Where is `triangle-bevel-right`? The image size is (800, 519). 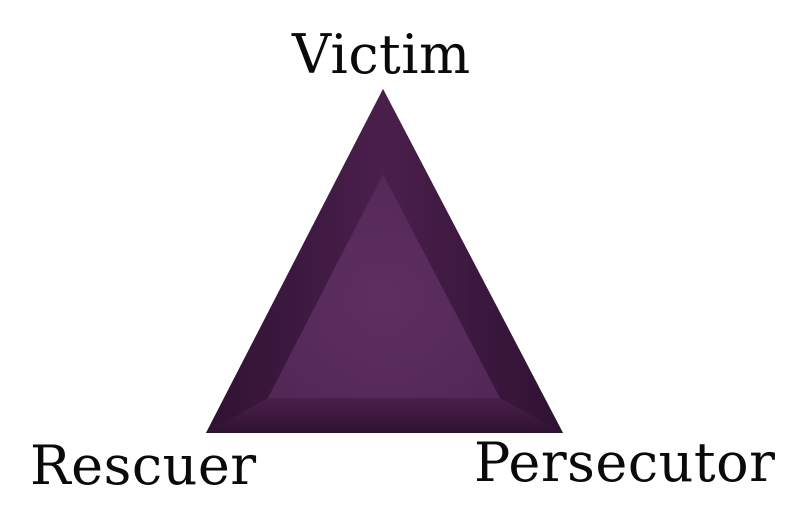 triangle-bevel-right is located at coordinates (473, 261).